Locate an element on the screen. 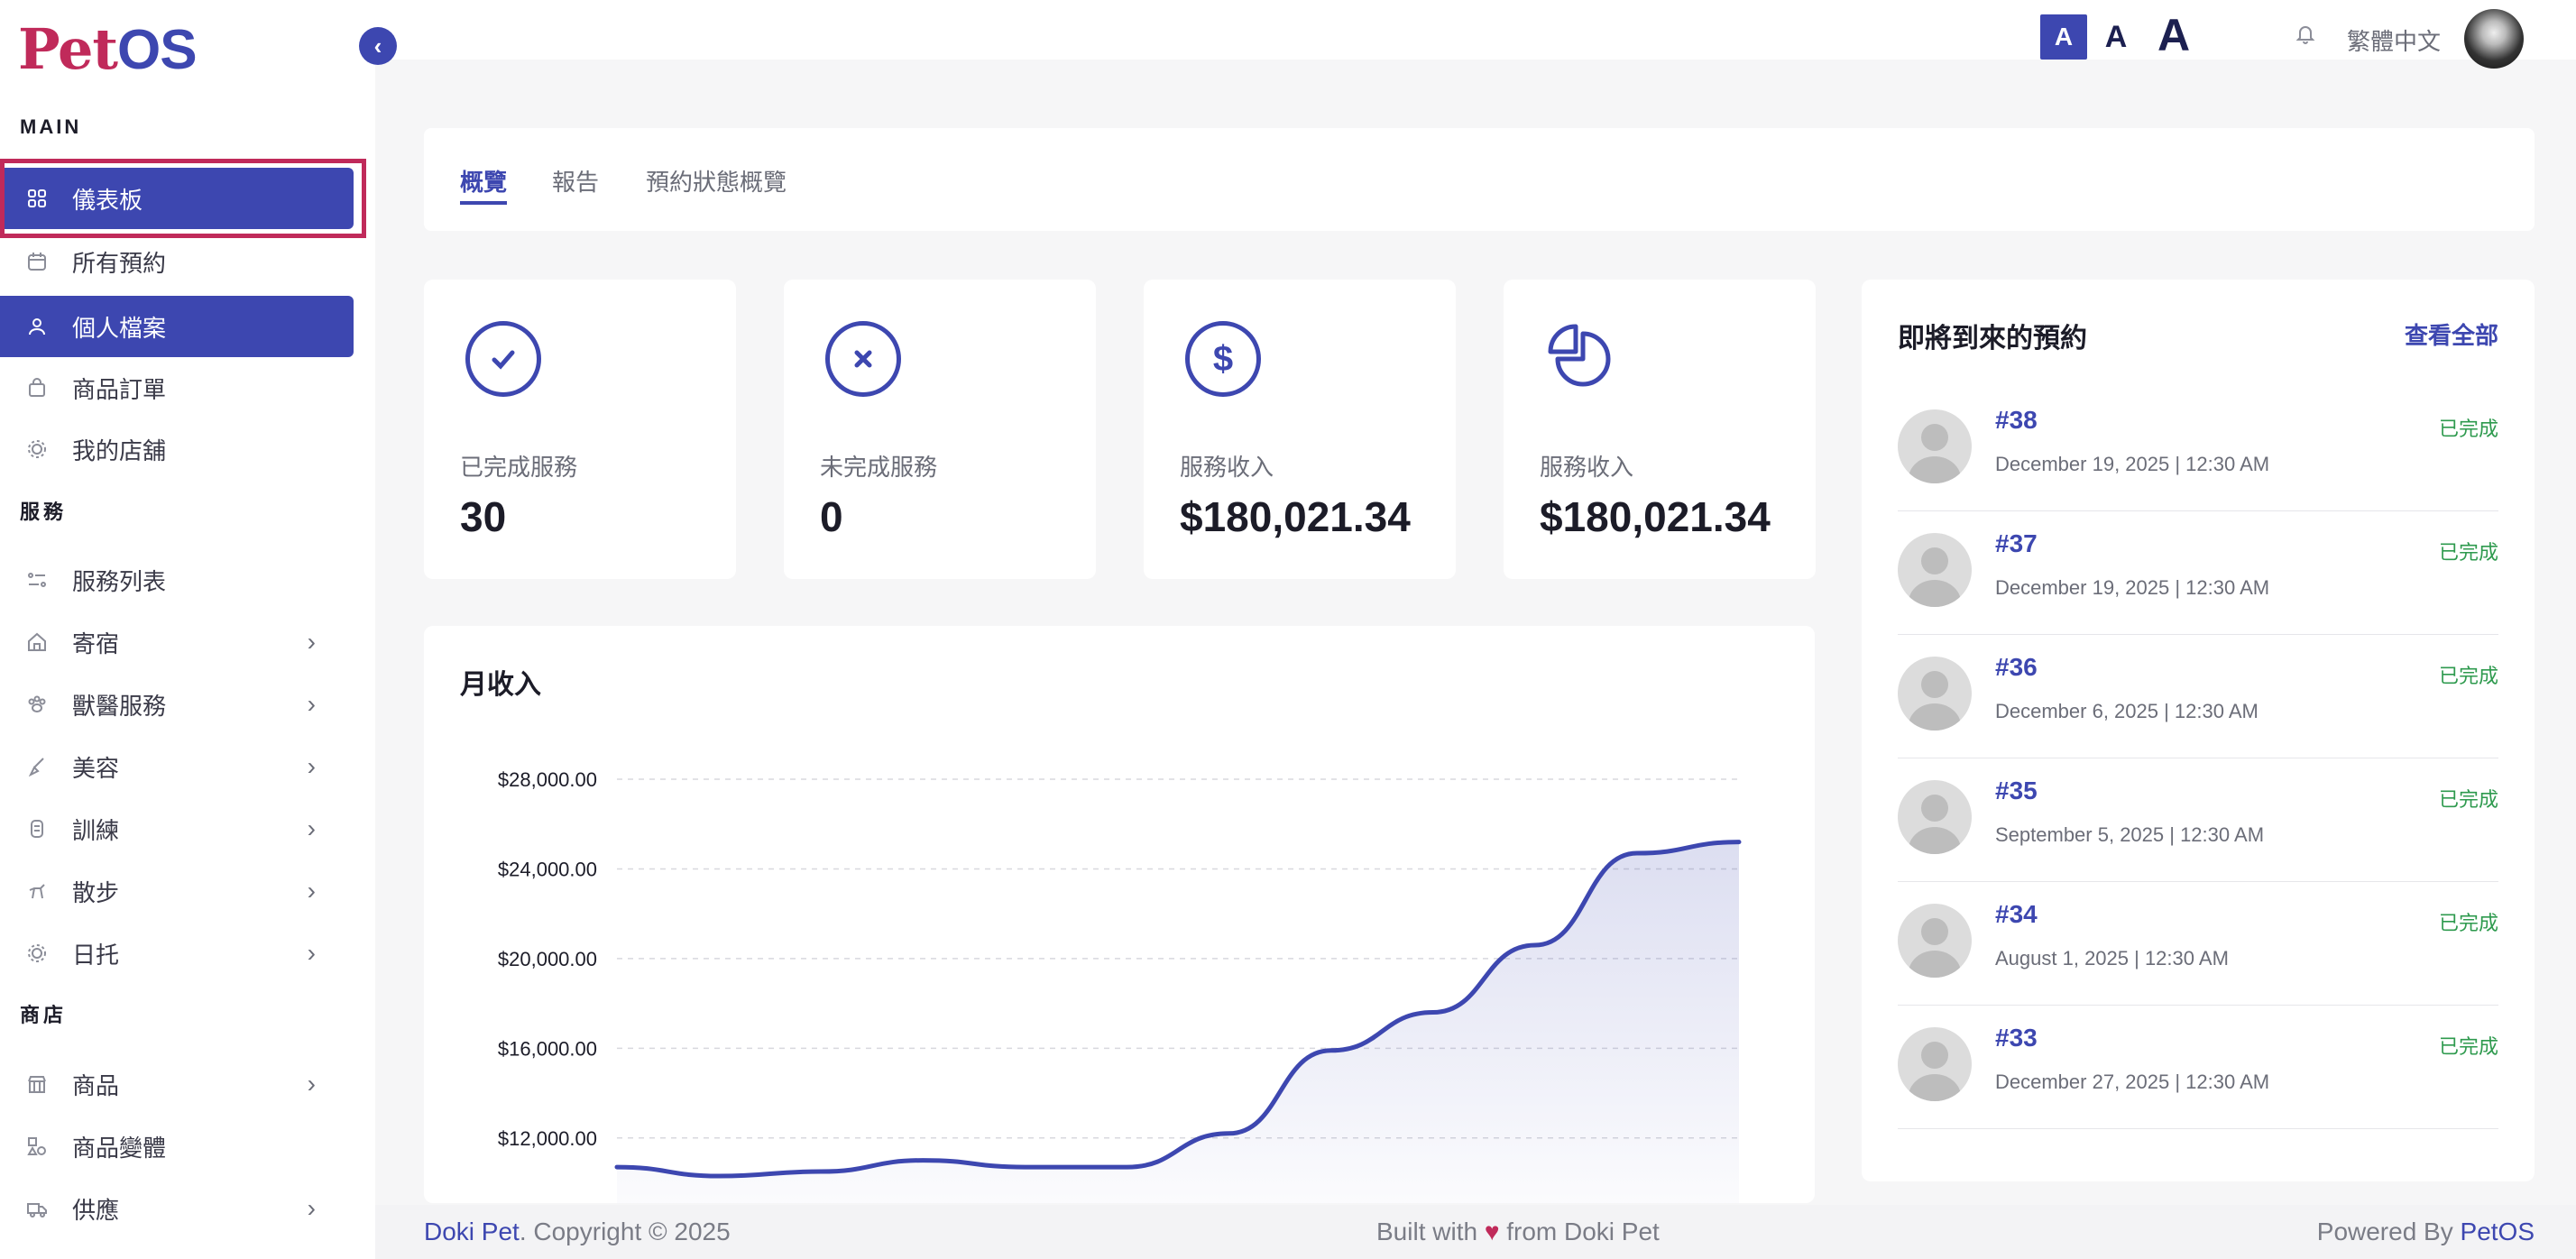 The height and width of the screenshot is (1259, 2576). daycare-icon is located at coordinates (37, 953).